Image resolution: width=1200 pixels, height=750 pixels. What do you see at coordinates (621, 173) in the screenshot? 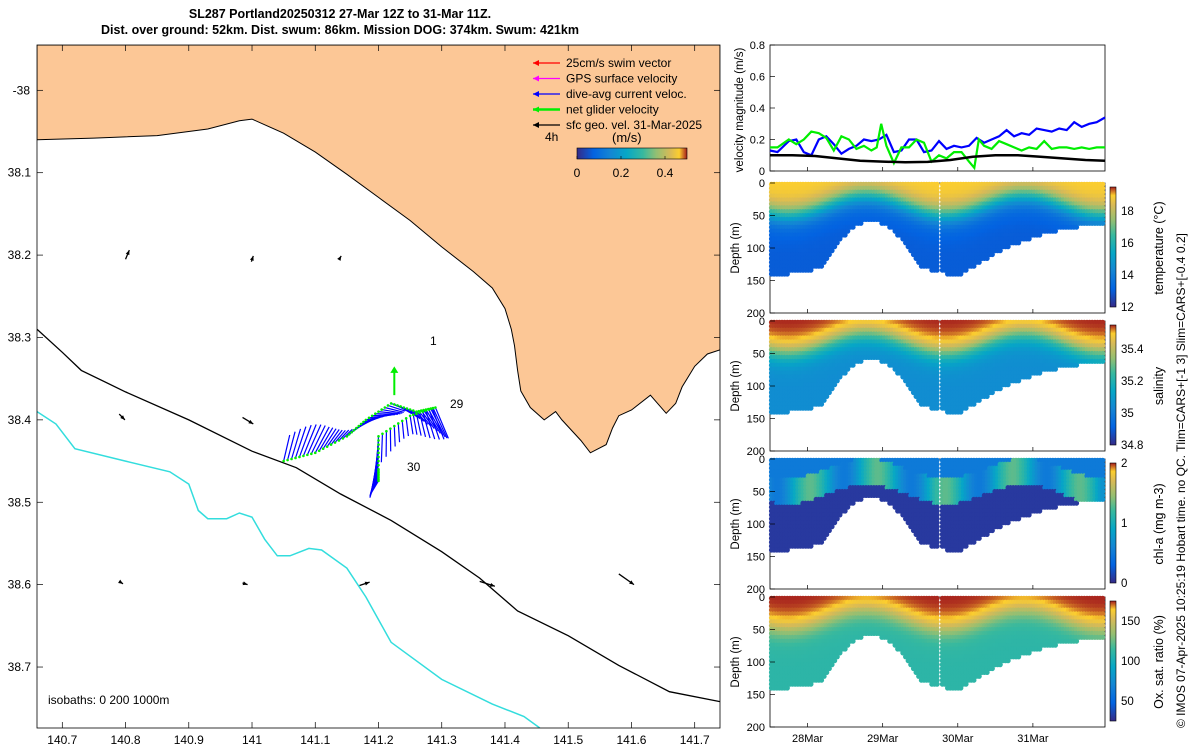
I see `colorbar-tick-label: 0.2` at bounding box center [621, 173].